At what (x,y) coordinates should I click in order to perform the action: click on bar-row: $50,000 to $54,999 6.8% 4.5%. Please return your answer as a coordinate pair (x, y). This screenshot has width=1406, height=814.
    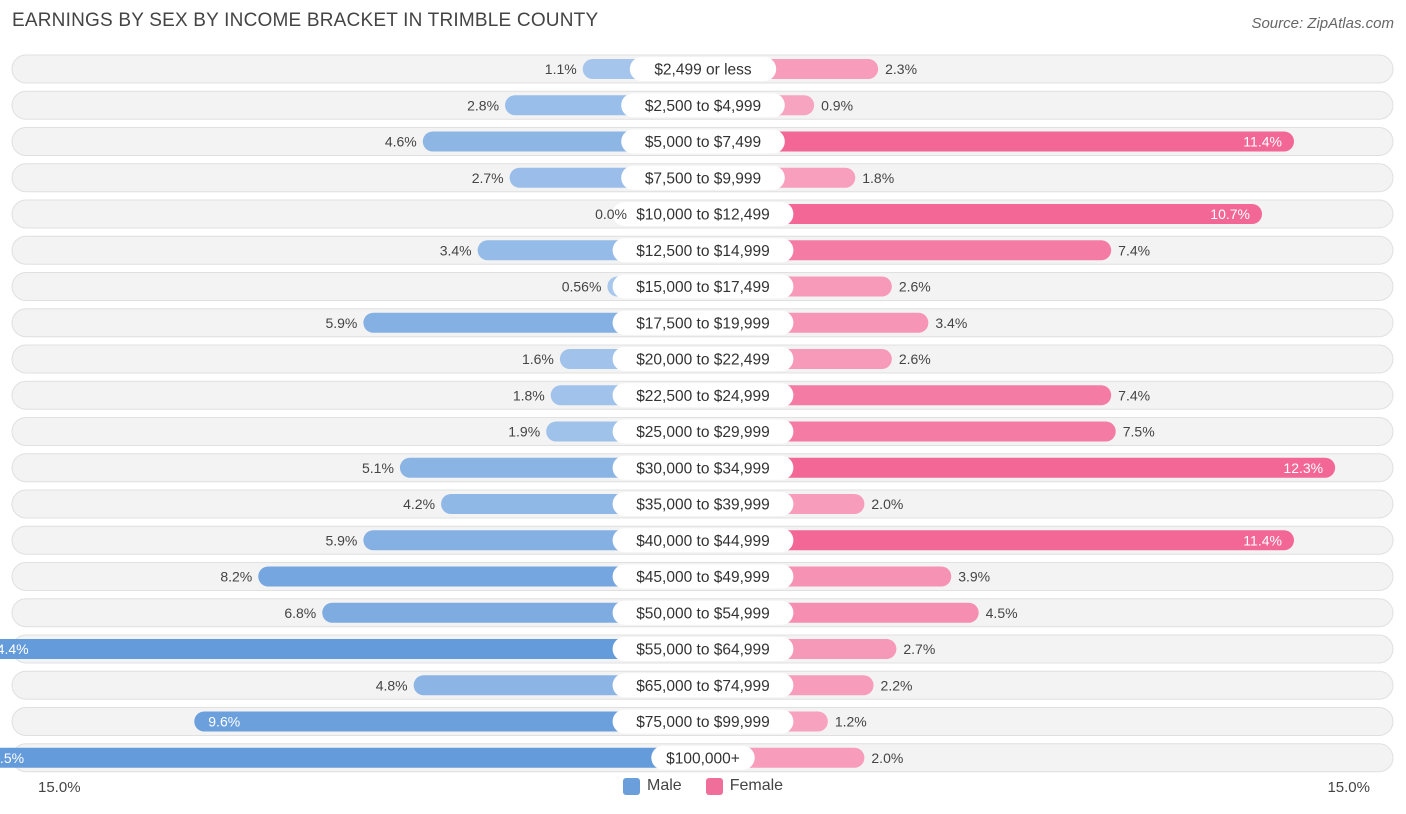
    Looking at the image, I should click on (702, 613).